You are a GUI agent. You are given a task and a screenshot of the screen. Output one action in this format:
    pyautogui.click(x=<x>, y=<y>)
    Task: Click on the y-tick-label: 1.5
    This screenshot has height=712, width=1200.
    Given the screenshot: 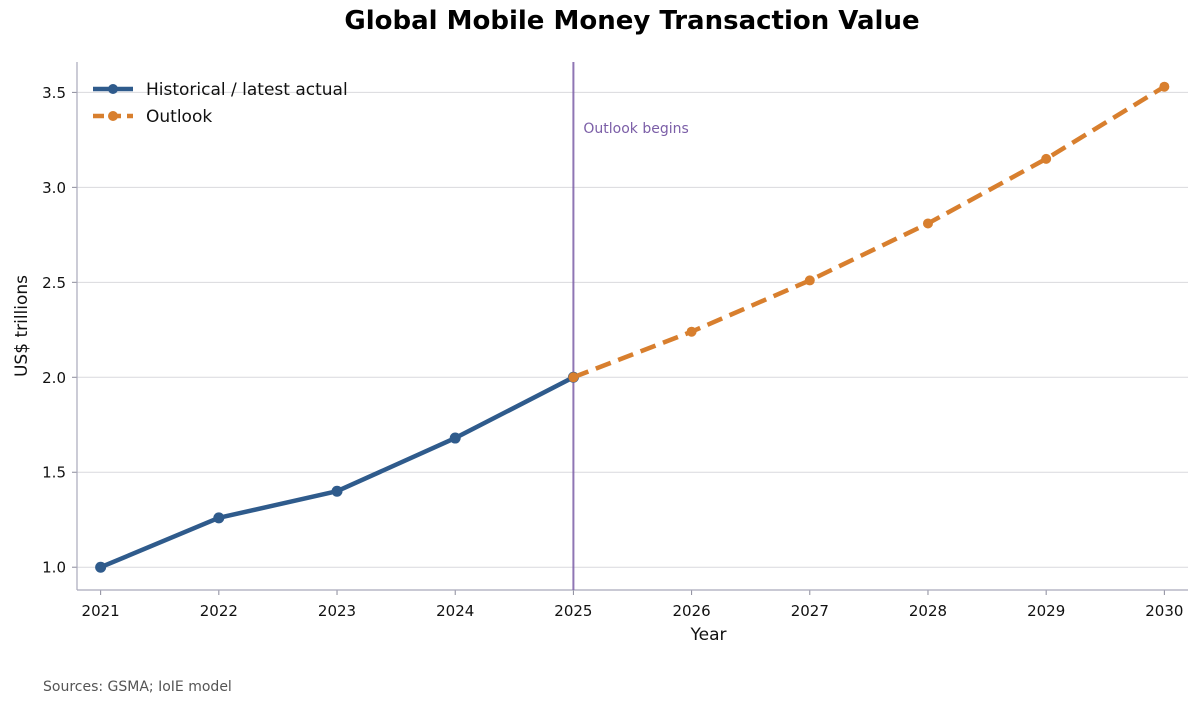 What is the action you would take?
    pyautogui.click(x=54, y=473)
    